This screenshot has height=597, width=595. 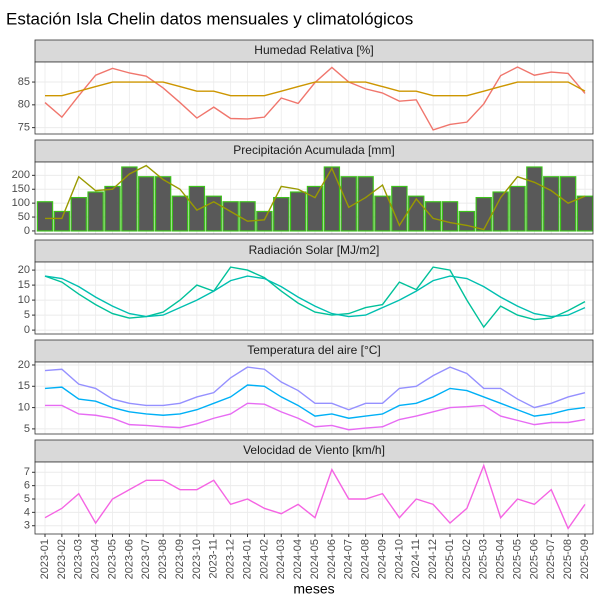 What do you see at coordinates (231, 559) in the screenshot?
I see `x-tick-label: 2023-12` at bounding box center [231, 559].